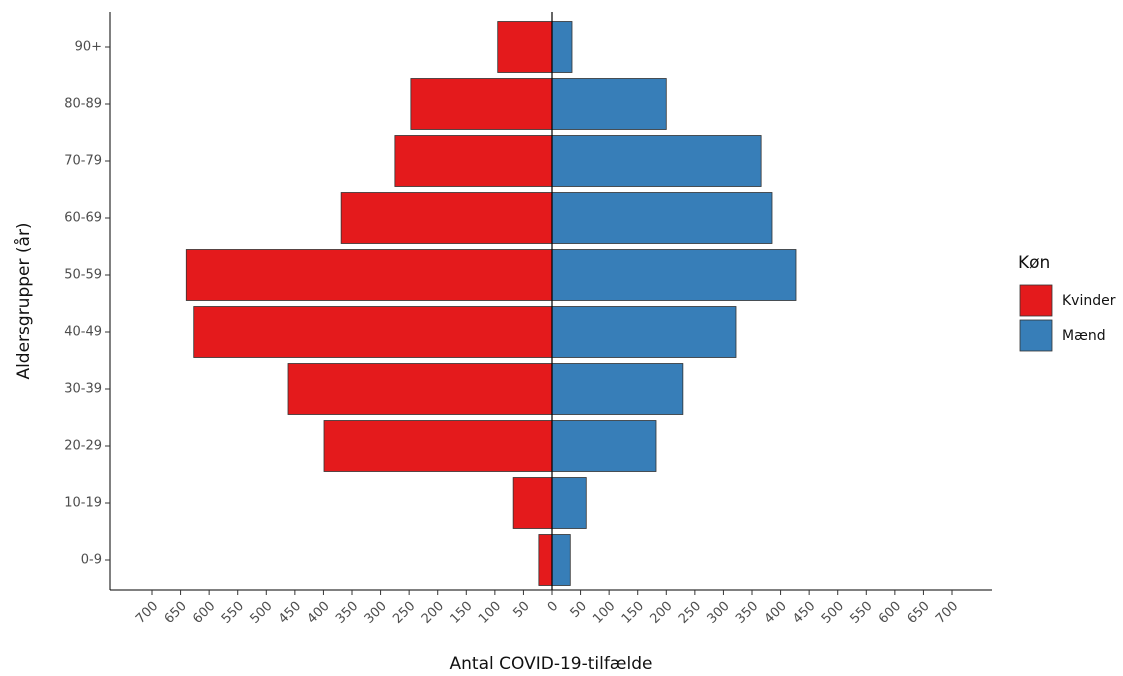 The height and width of the screenshot is (676, 1123). What do you see at coordinates (88, 47) in the screenshot?
I see `y-tick-label: 90+` at bounding box center [88, 47].